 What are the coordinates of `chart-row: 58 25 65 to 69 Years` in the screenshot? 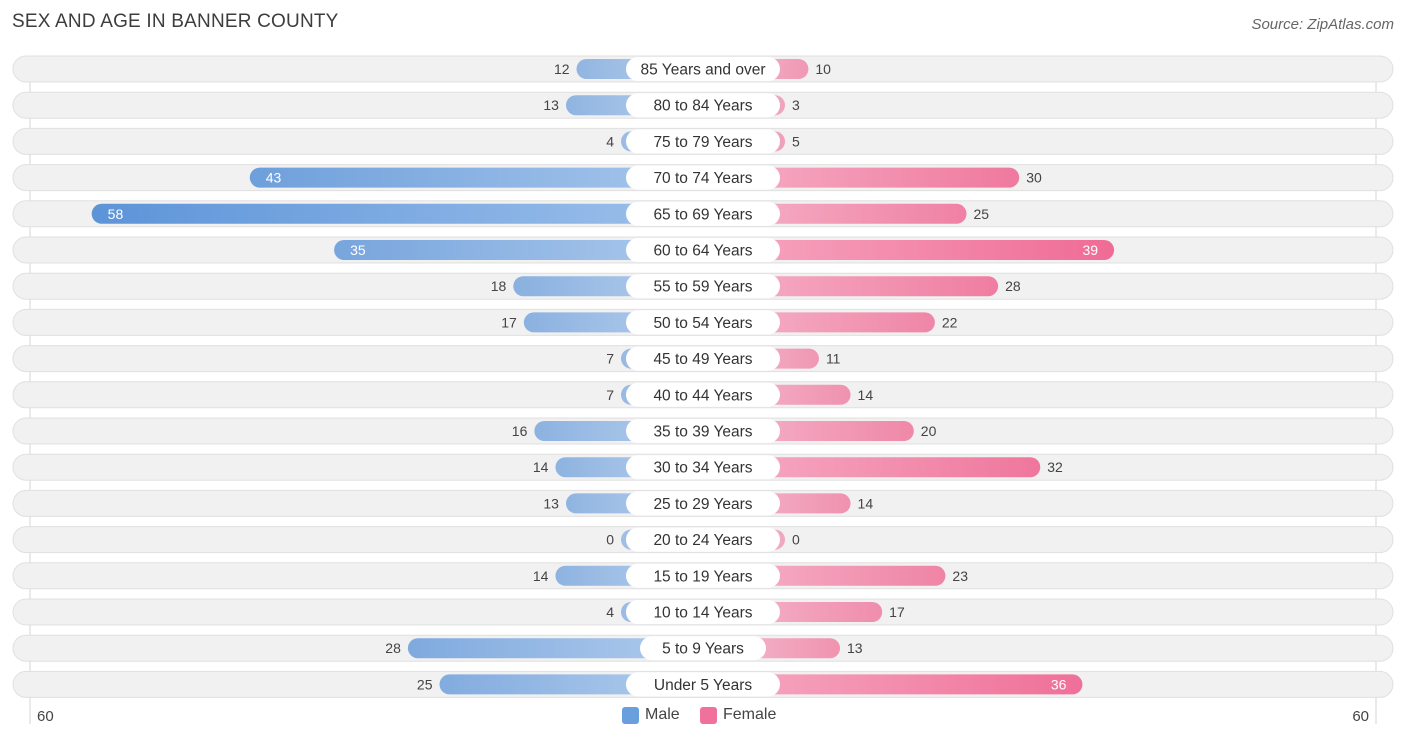 It's located at (703, 214).